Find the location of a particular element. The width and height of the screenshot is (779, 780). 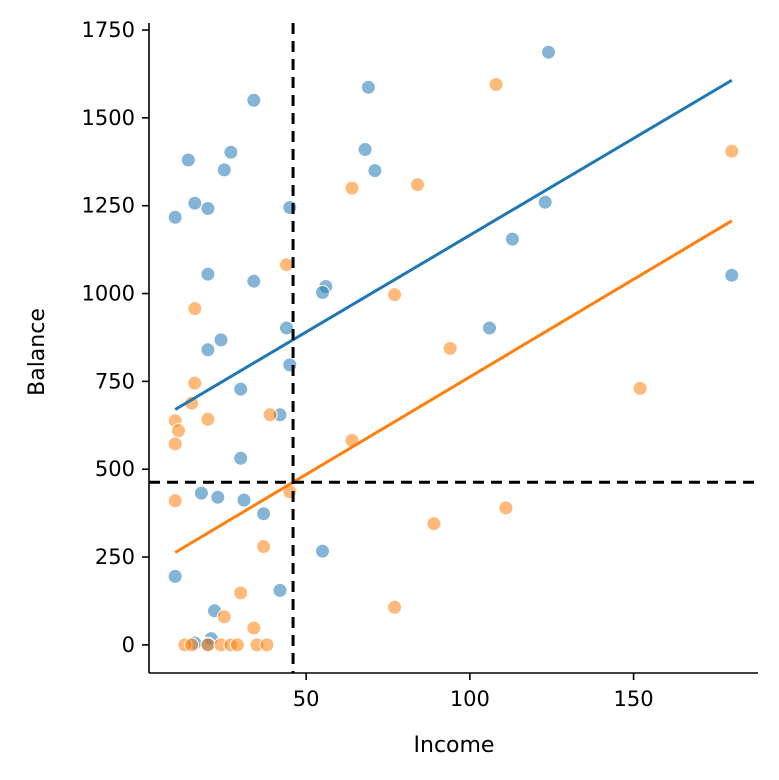

y-tick-label: 750 is located at coordinates (115, 381).